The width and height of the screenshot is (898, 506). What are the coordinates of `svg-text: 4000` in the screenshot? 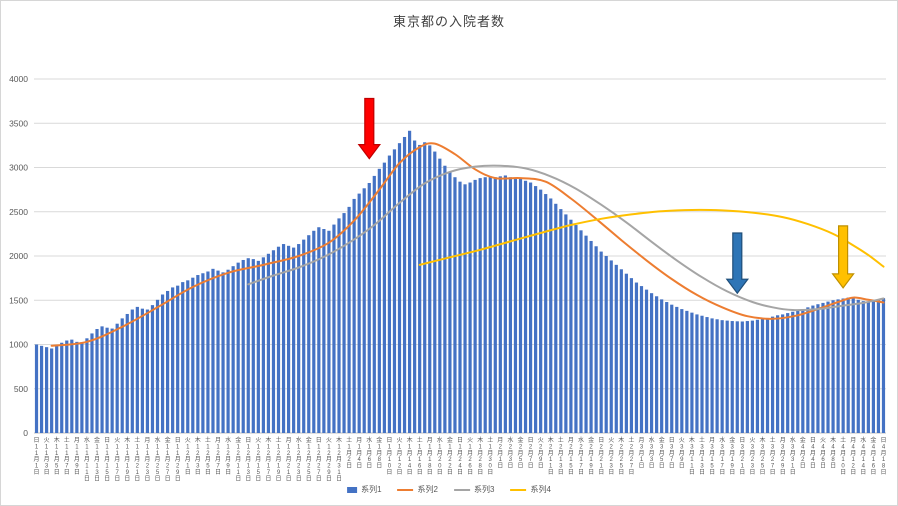 It's located at (18, 79).